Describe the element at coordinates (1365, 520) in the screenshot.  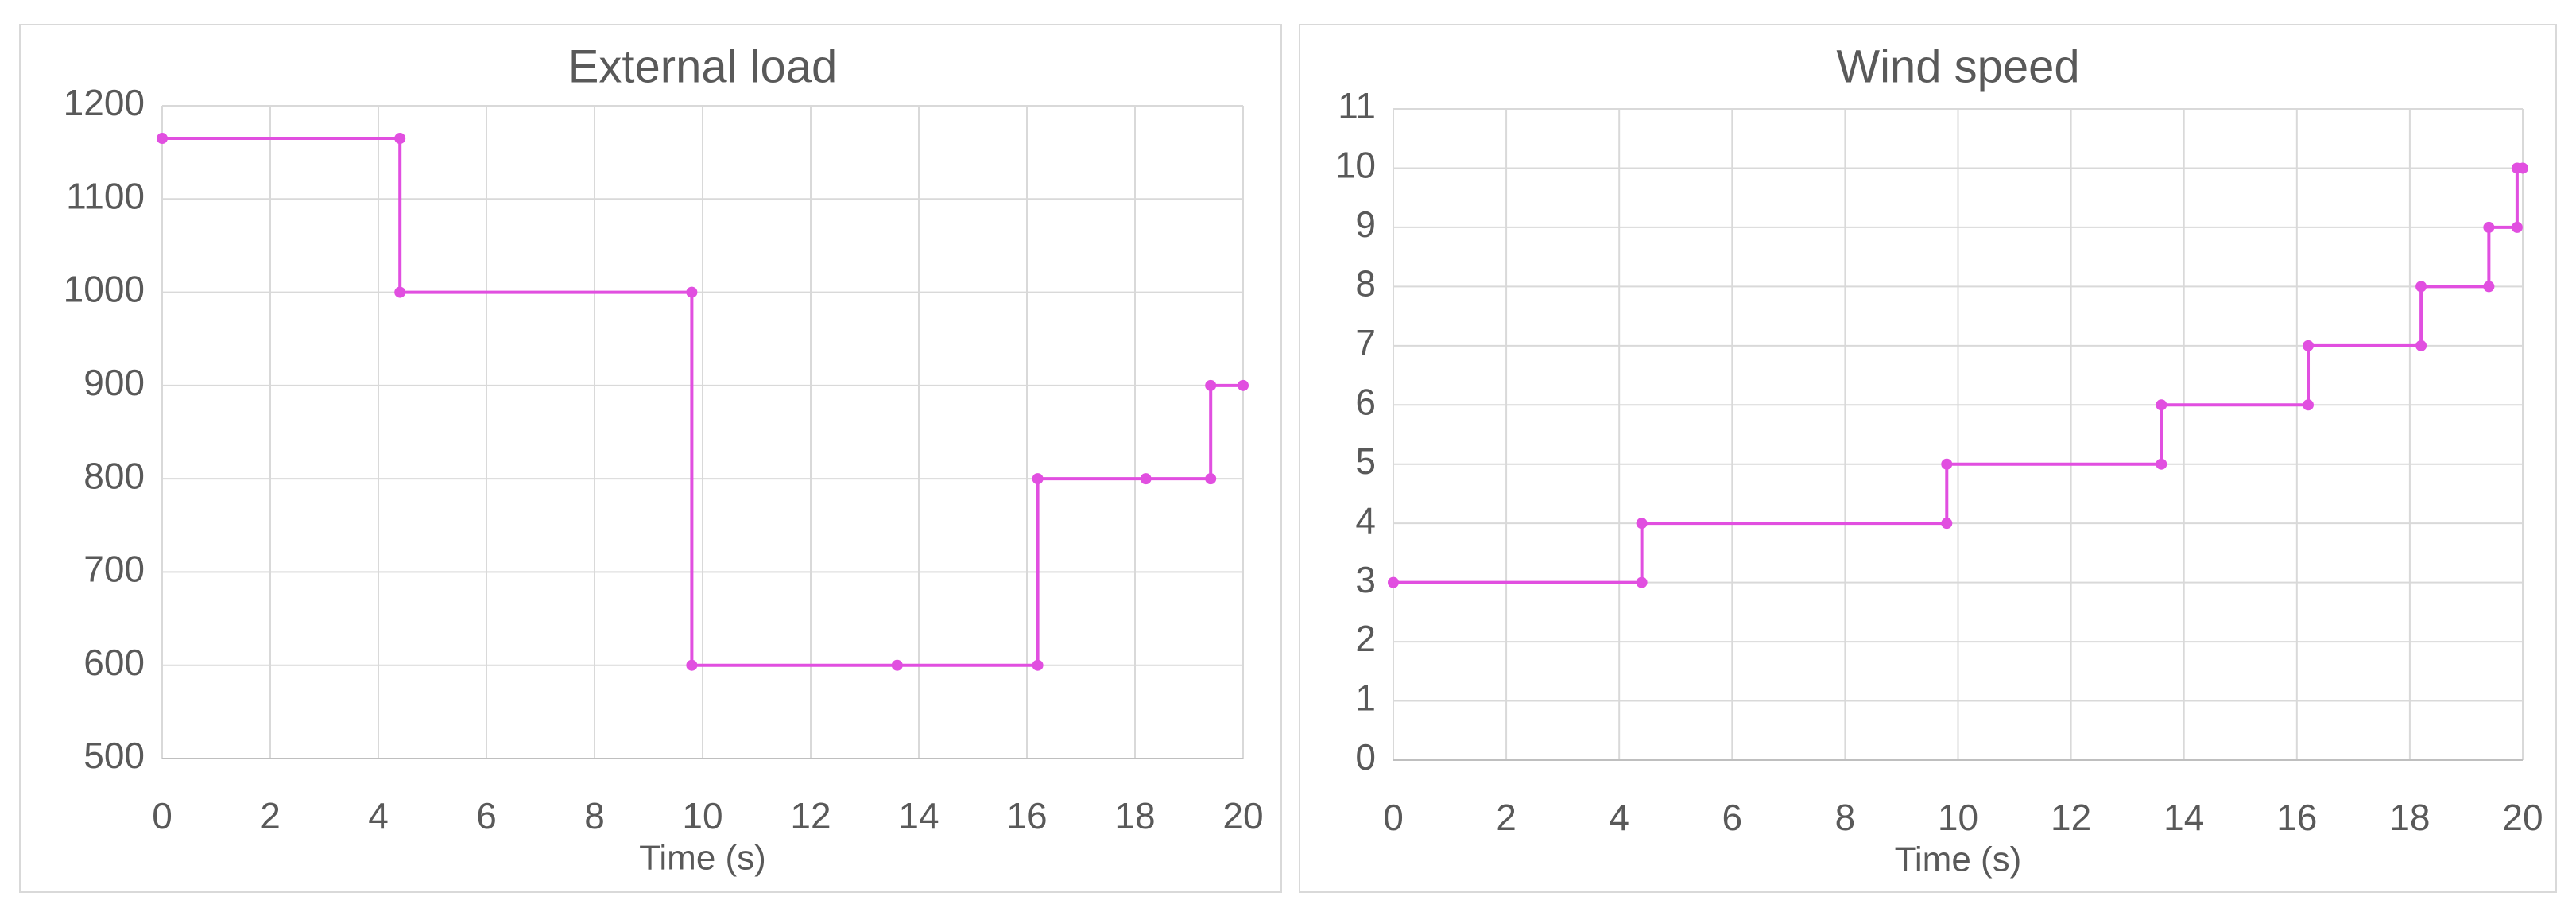
I see `y-tick-label: 4` at that location.